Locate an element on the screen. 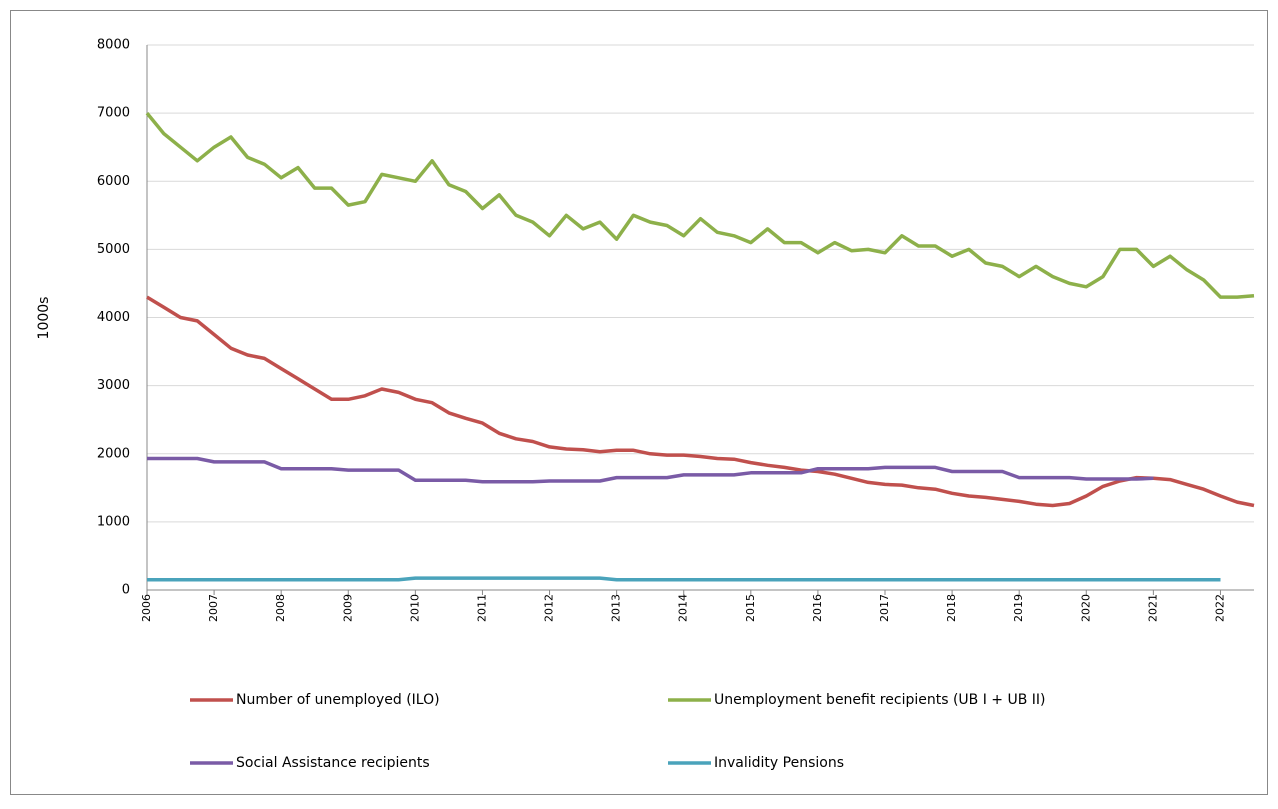  legend-label: Invalidity Pensions is located at coordinates (779, 763).